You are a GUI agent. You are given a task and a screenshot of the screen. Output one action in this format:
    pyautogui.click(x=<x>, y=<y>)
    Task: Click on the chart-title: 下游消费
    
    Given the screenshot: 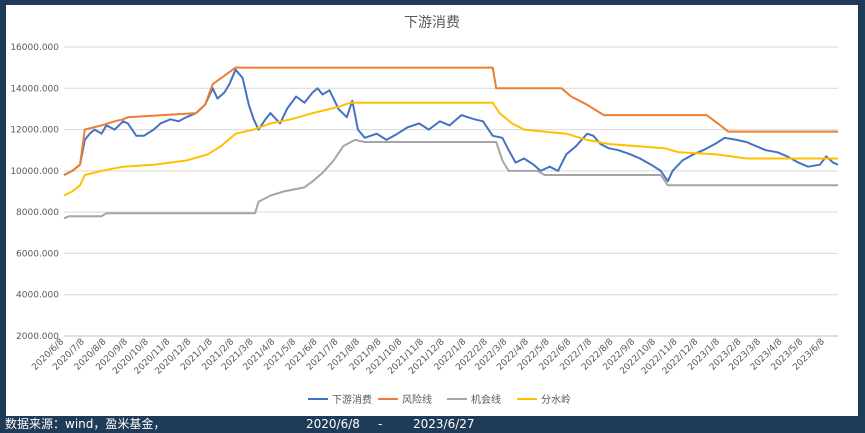 What is the action you would take?
    pyautogui.click(x=432, y=23)
    